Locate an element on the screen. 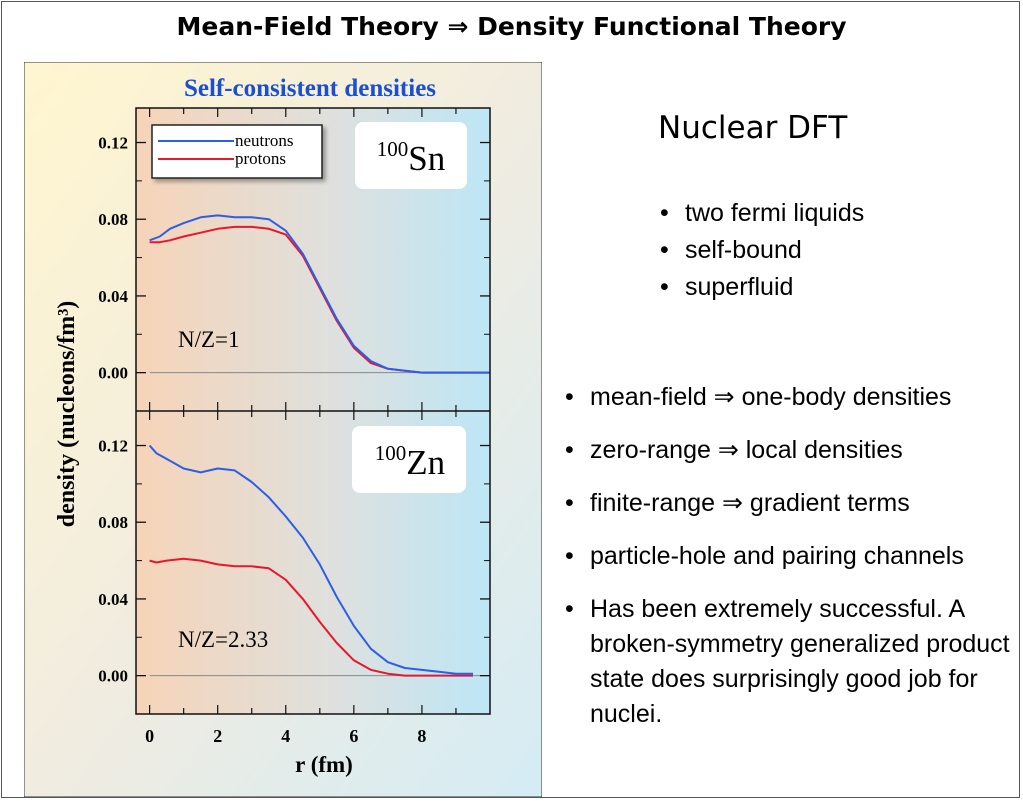 Image resolution: width=1023 pixels, height=801 pixels. bullet-item: self-bound is located at coordinates (762, 250).